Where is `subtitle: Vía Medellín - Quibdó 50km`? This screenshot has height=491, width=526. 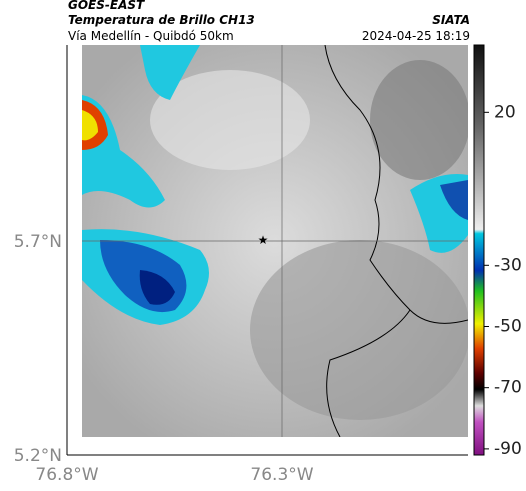 subtitle: Vía Medellín - Quibdó 50km is located at coordinates (151, 36).